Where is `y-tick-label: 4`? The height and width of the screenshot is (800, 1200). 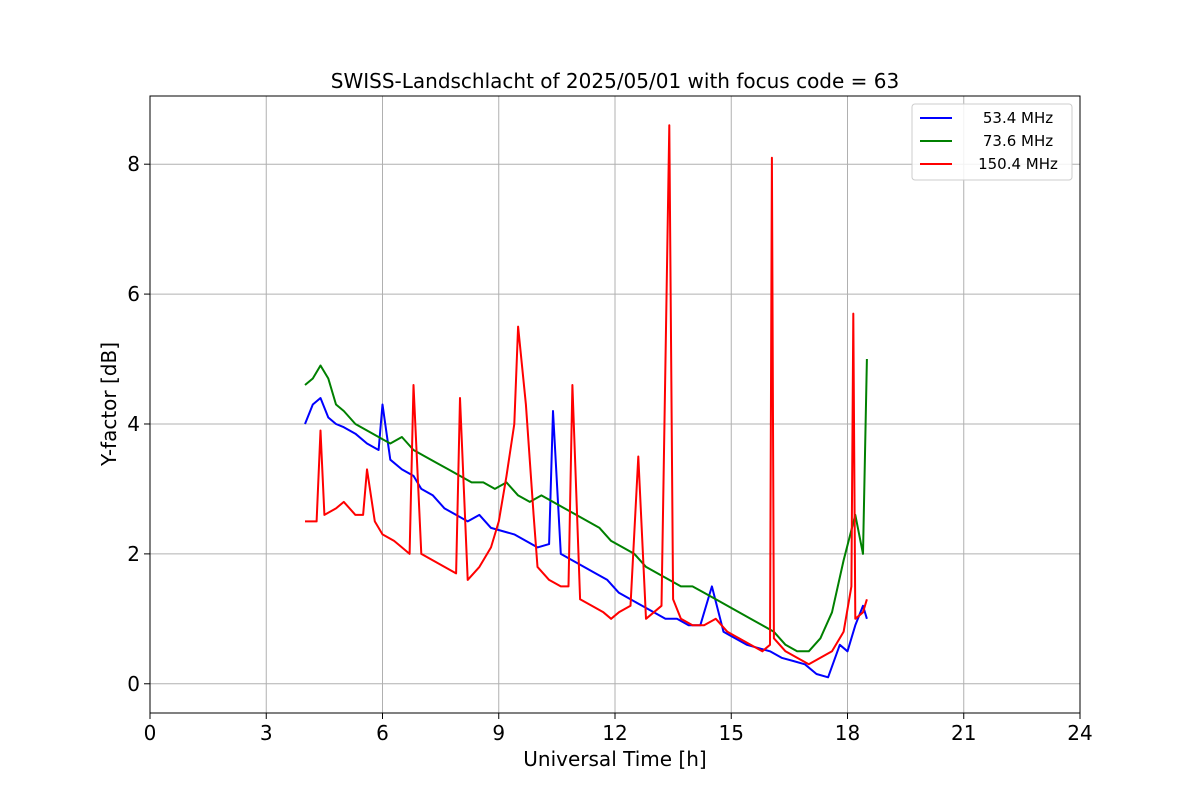 y-tick-label: 4 is located at coordinates (133, 424).